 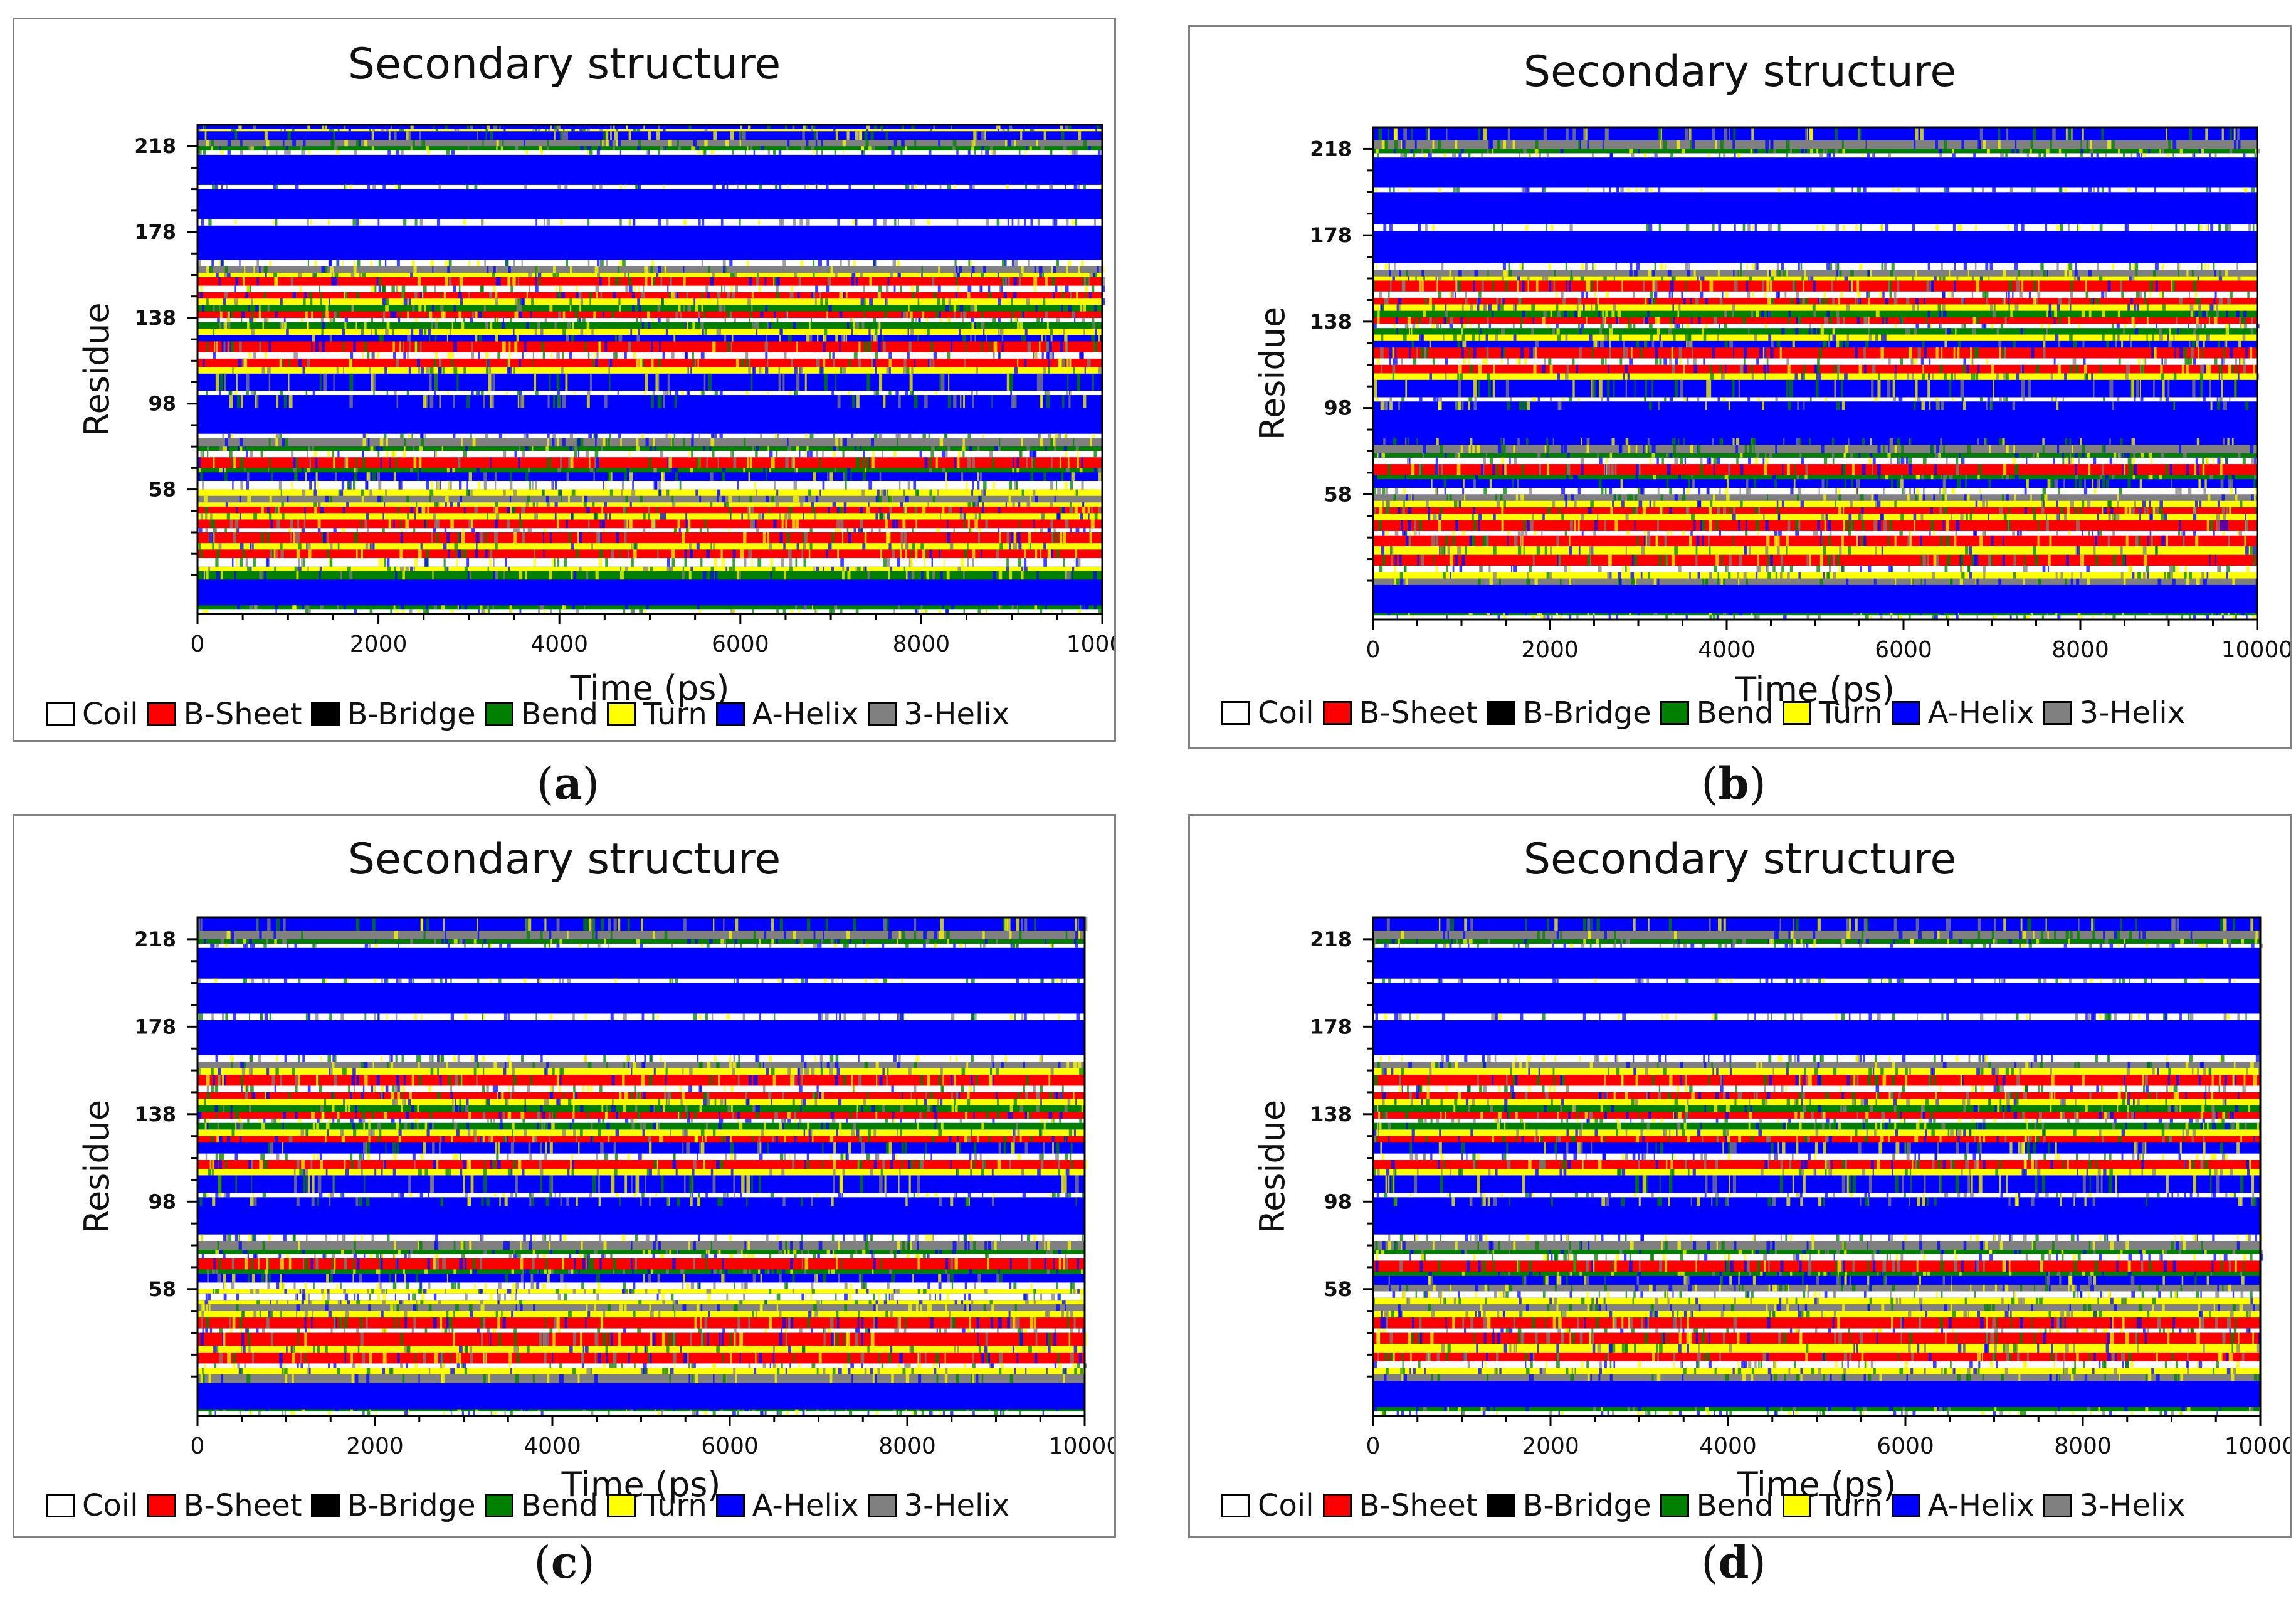 What do you see at coordinates (411, 714) in the screenshot?
I see `legend-label: B-Bridge` at bounding box center [411, 714].